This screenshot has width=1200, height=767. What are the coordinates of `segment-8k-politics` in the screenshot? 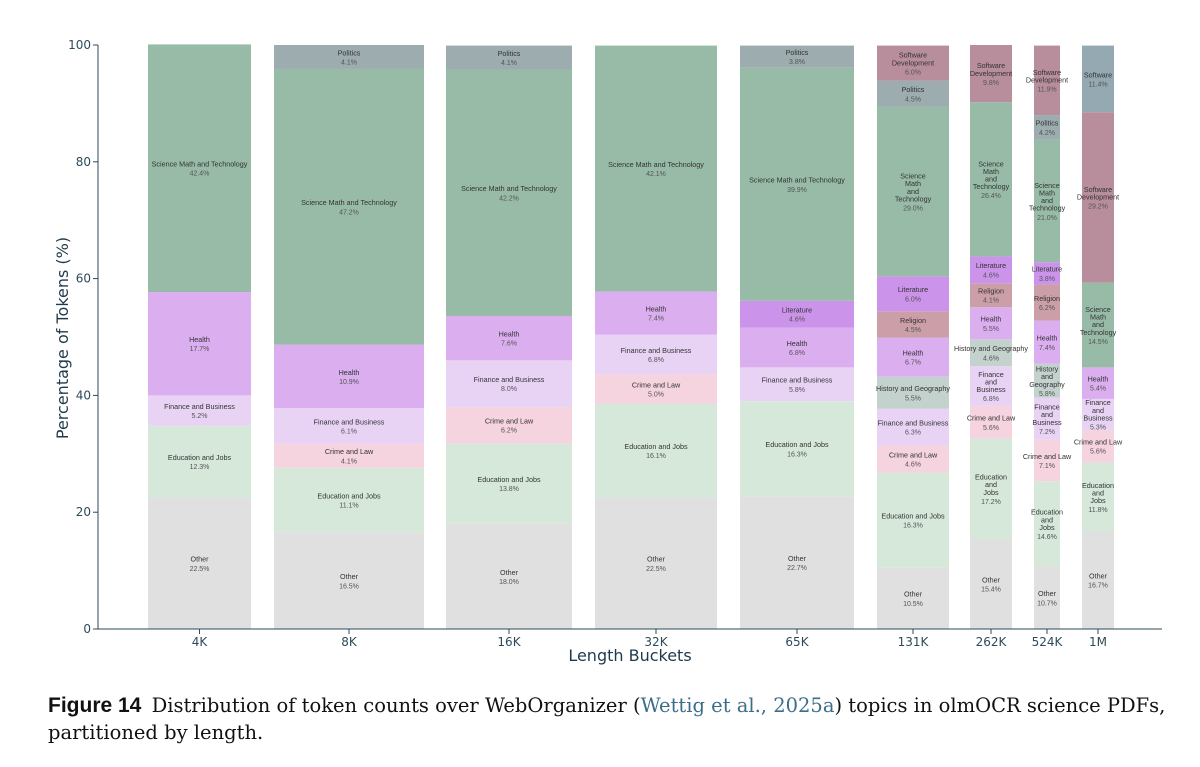 It's located at (349, 57).